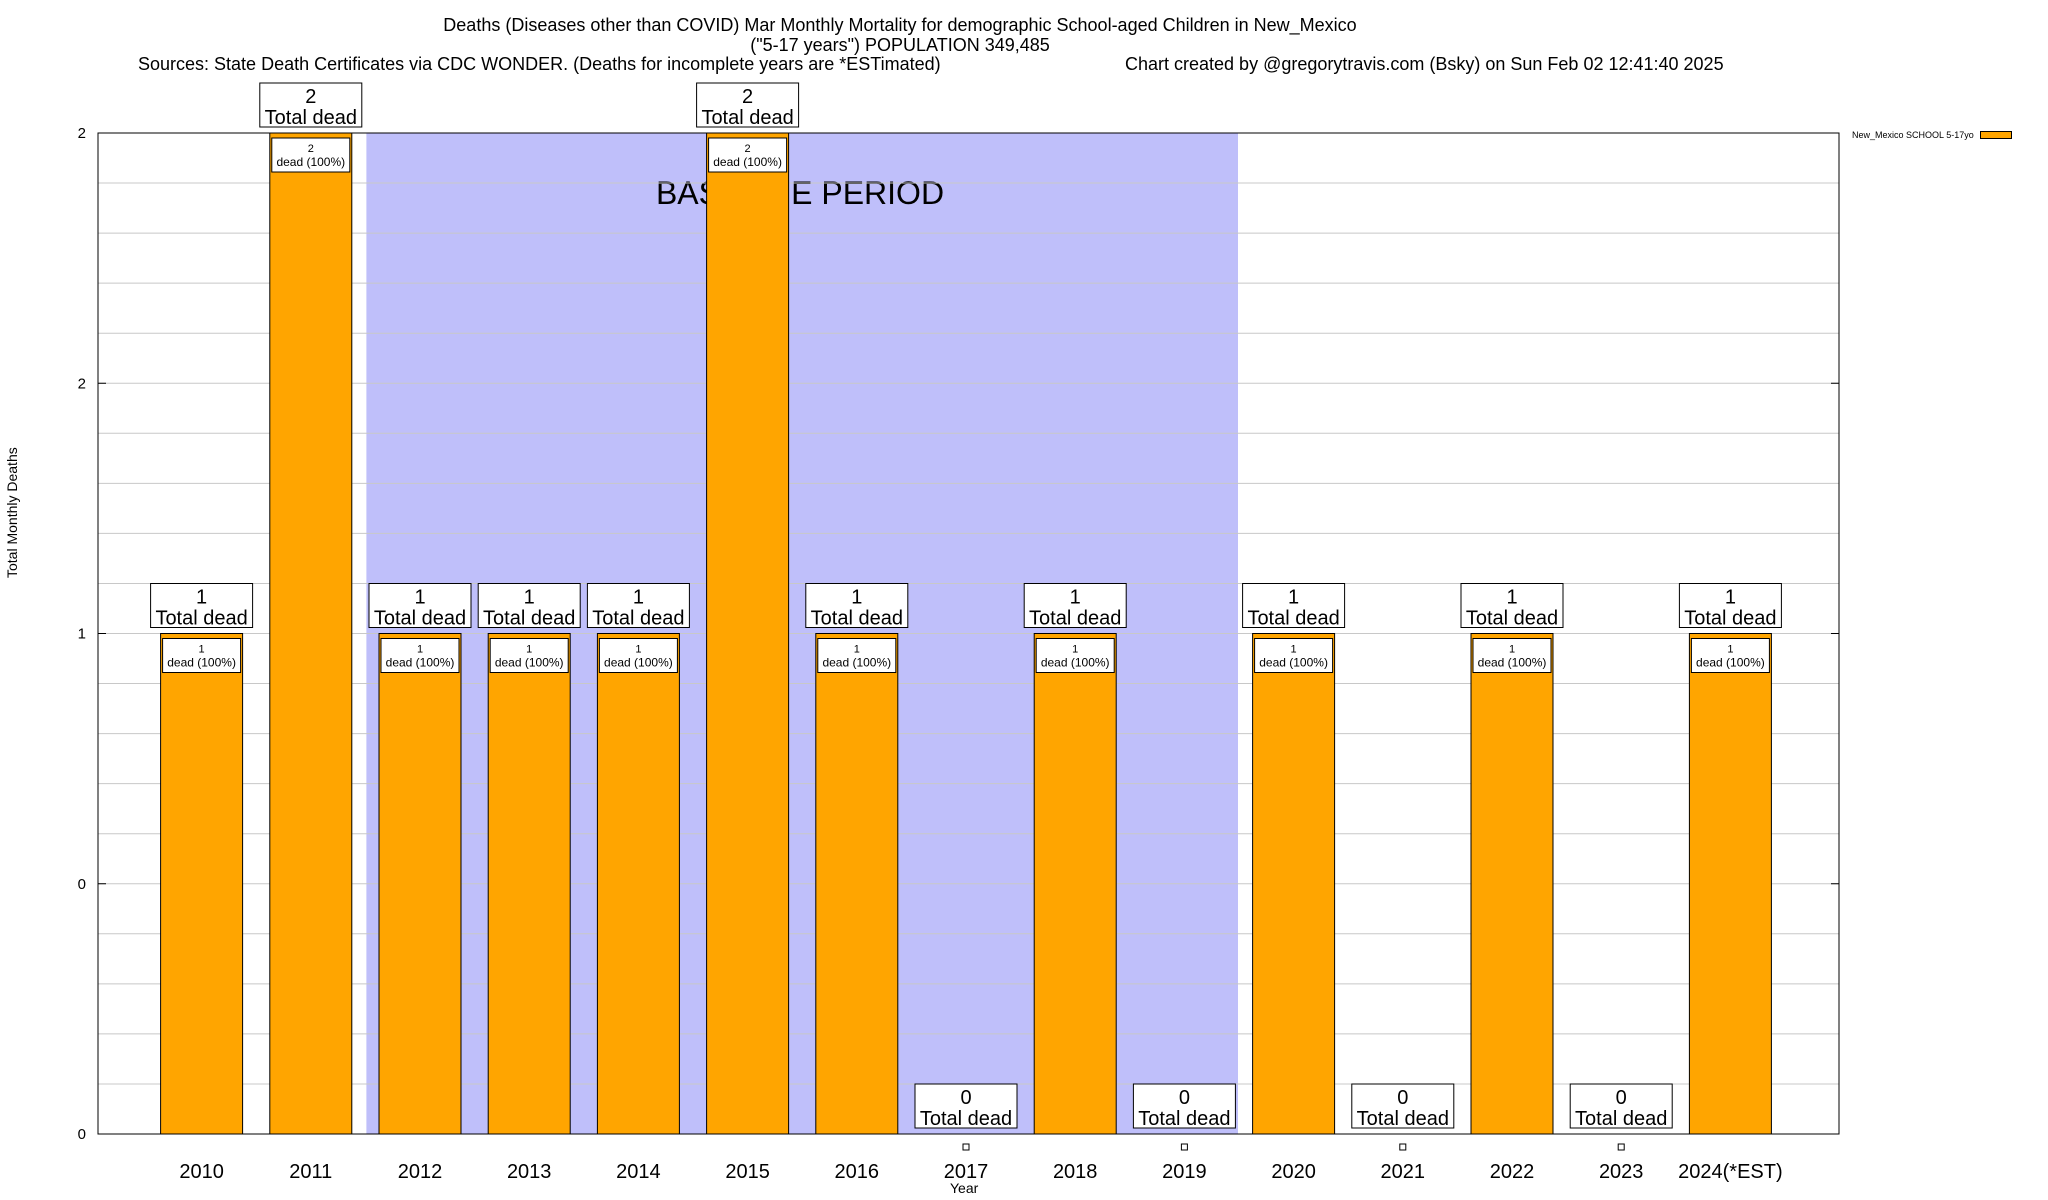 Image resolution: width=2048 pixels, height=1200 pixels. What do you see at coordinates (310, 97) in the screenshot?
I see `total-value-label: 2` at bounding box center [310, 97].